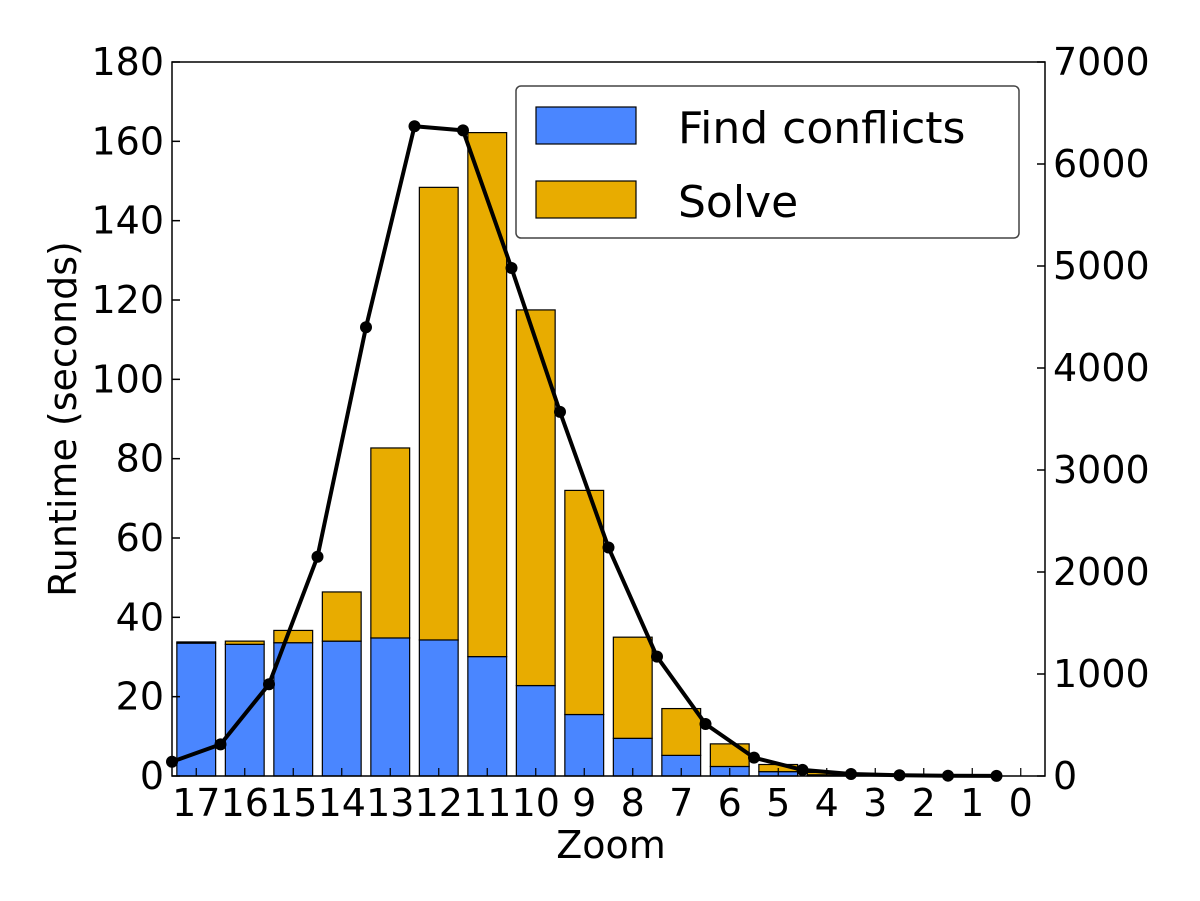 This screenshot has width=1200, height=901. I want to click on y2-tick-label: 2000, so click(1101, 572).